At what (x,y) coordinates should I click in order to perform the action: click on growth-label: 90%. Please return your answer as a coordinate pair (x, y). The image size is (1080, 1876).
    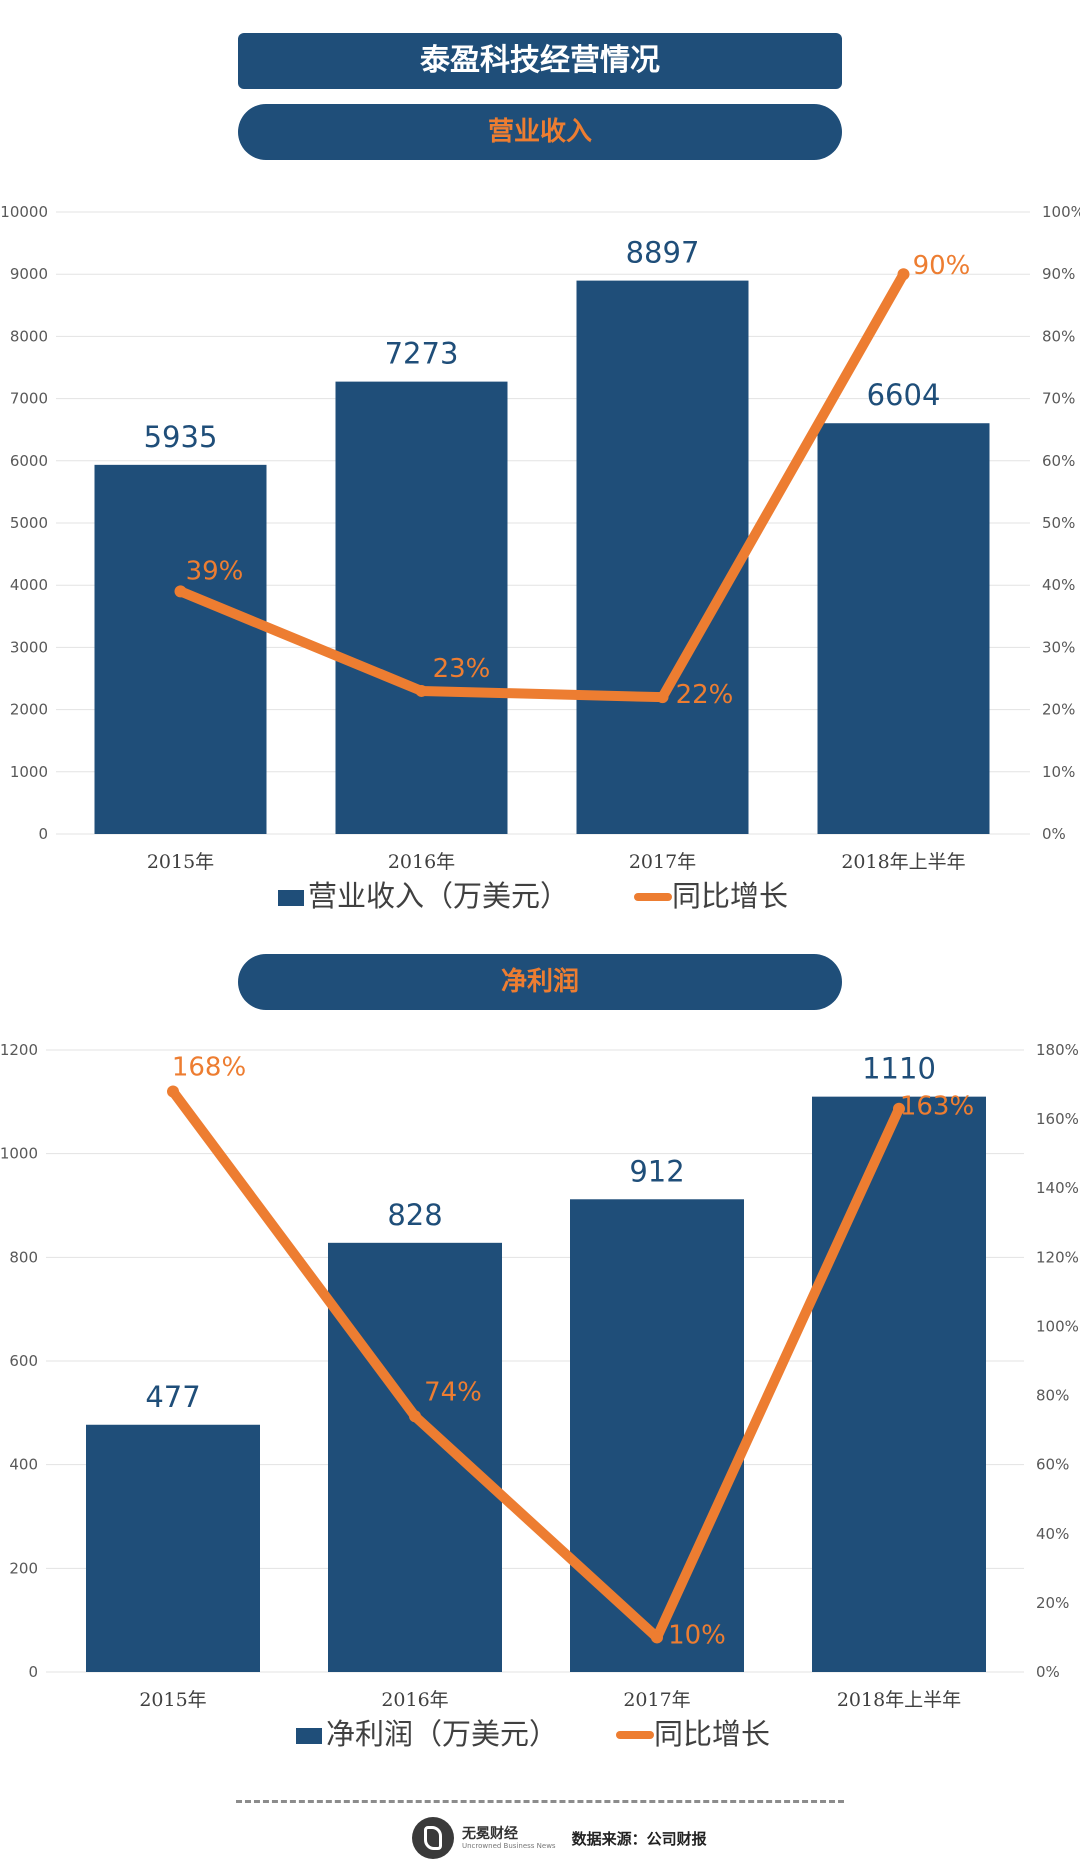
    Looking at the image, I should click on (942, 266).